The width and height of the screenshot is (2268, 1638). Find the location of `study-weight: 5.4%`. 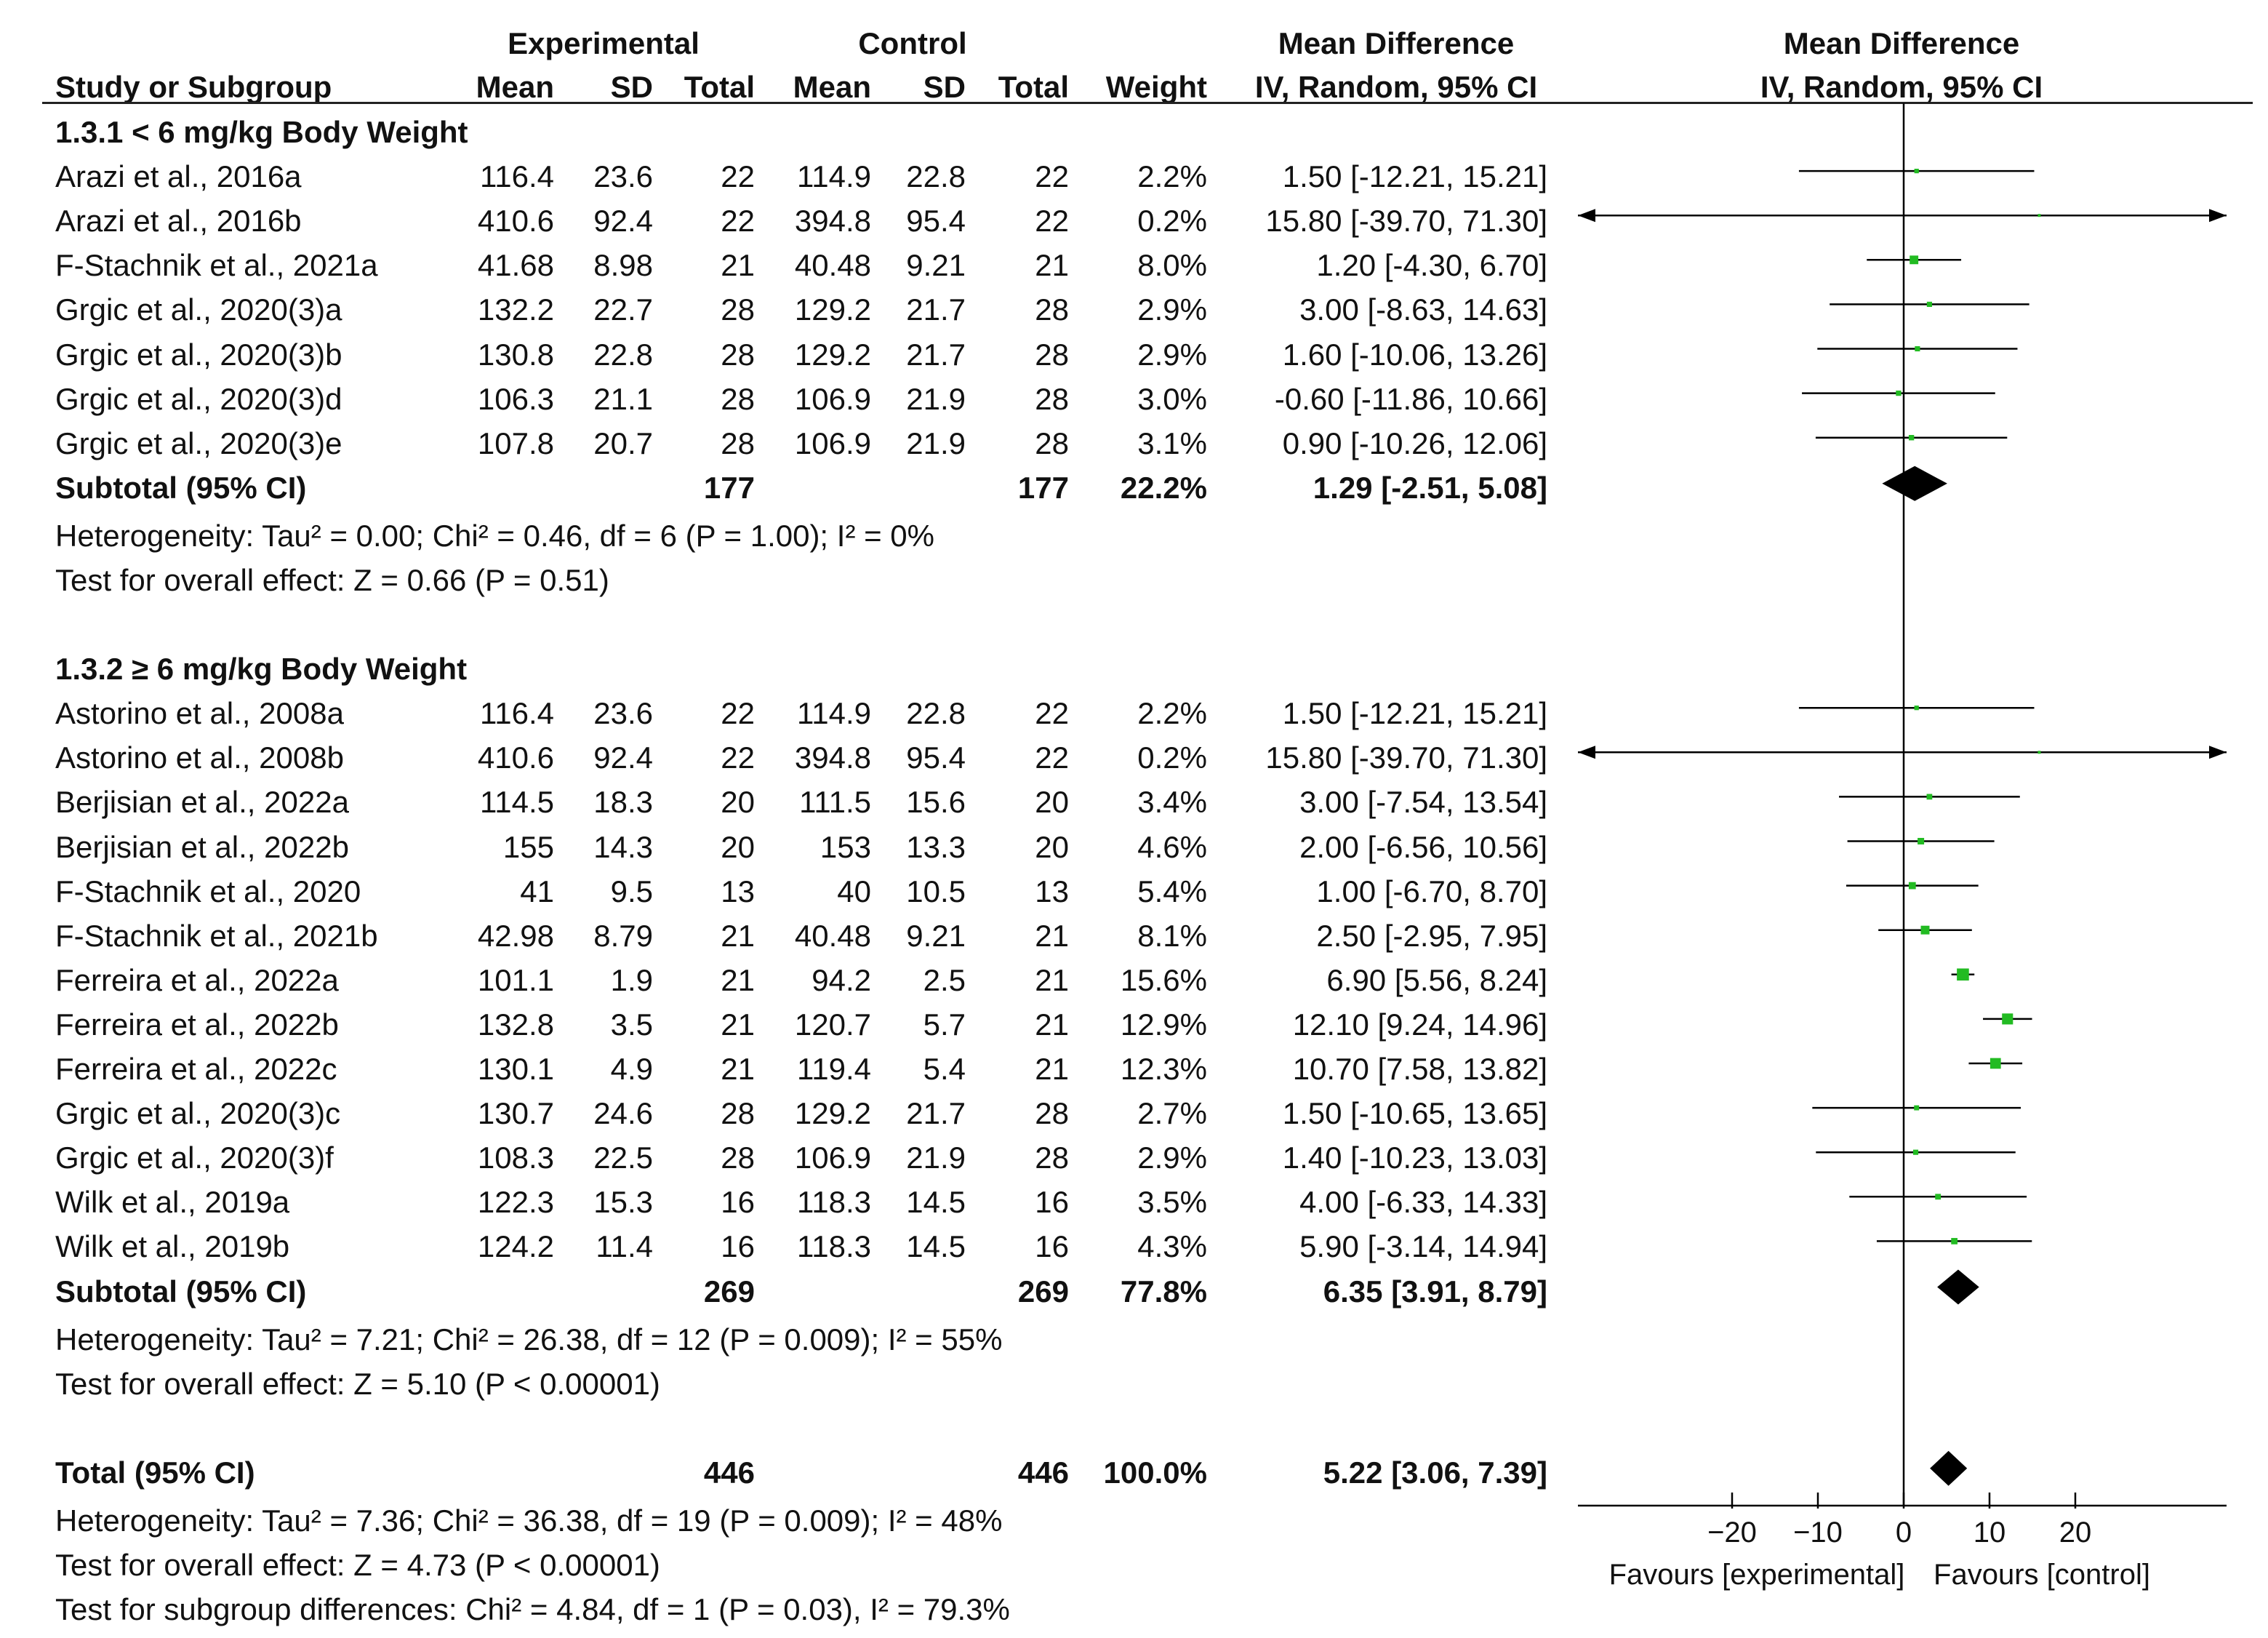

study-weight: 5.4% is located at coordinates (1172, 891).